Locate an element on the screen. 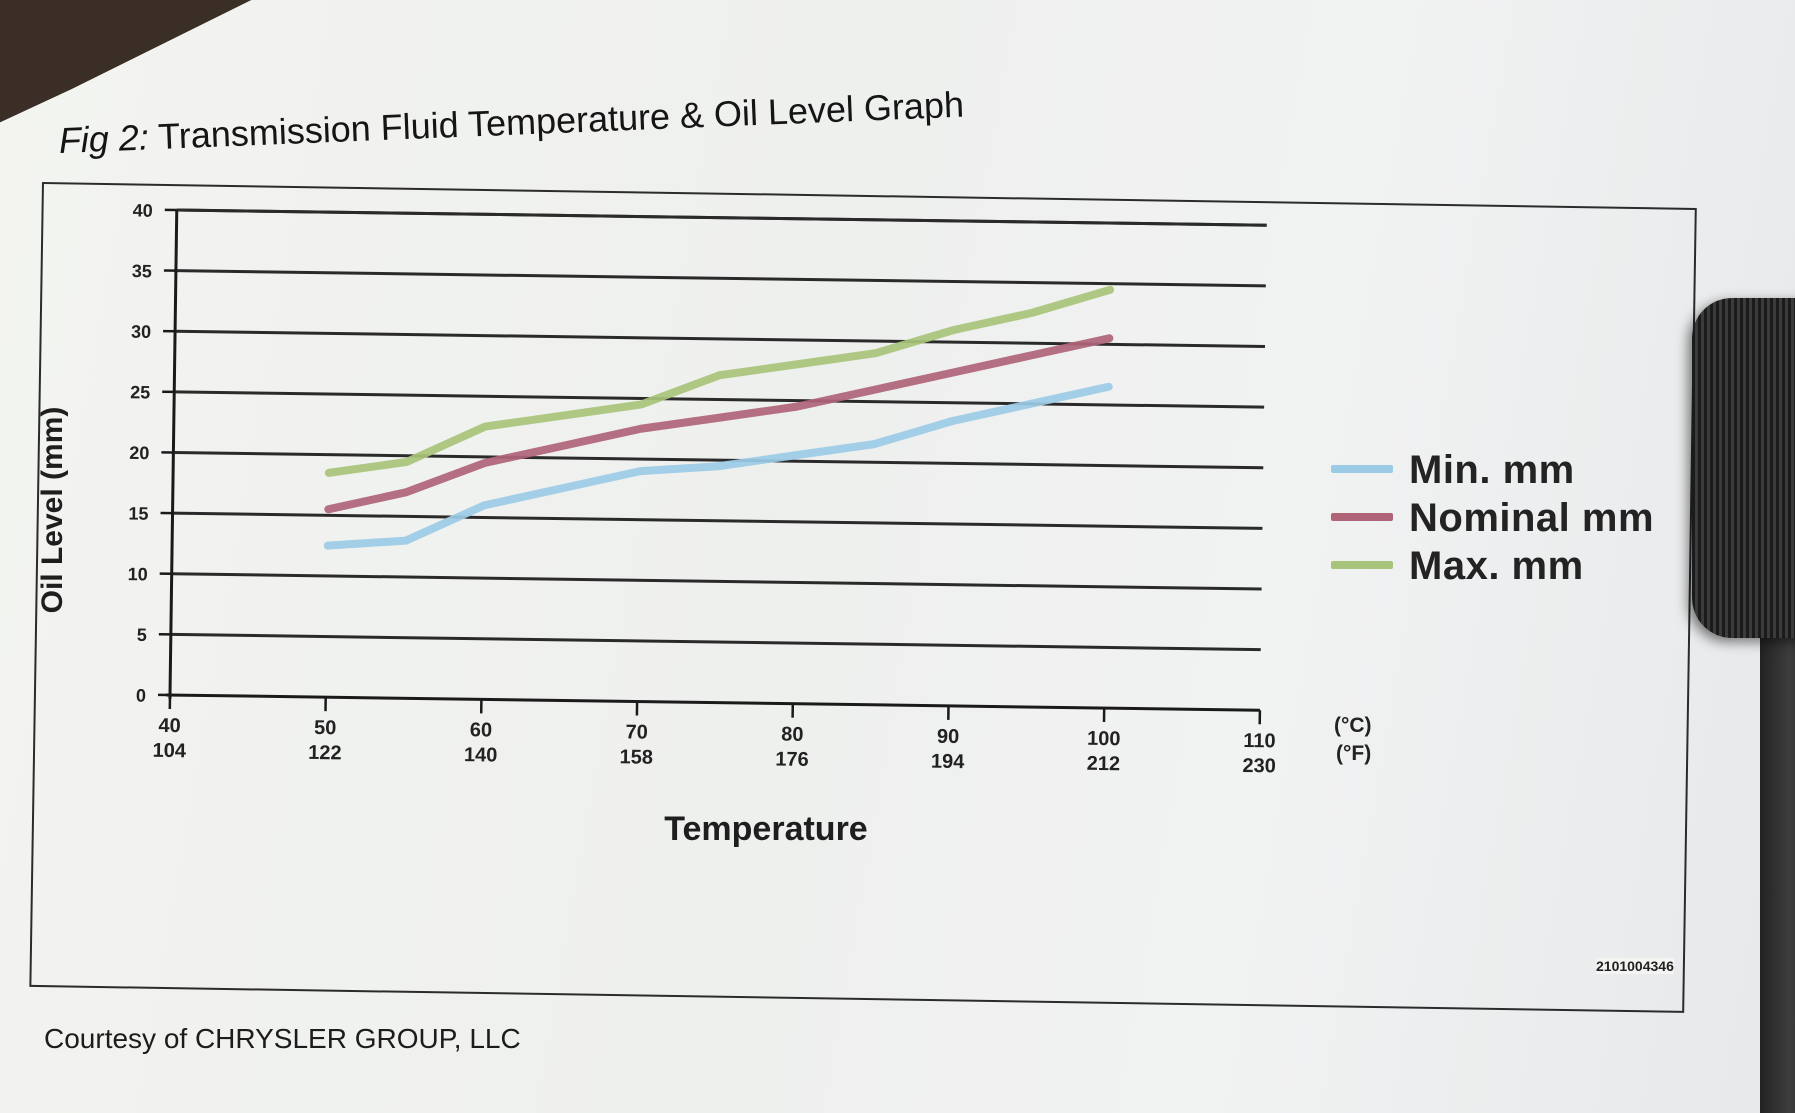 The width and height of the screenshot is (1795, 1113). y-tick-label: 25 is located at coordinates (140, 392).